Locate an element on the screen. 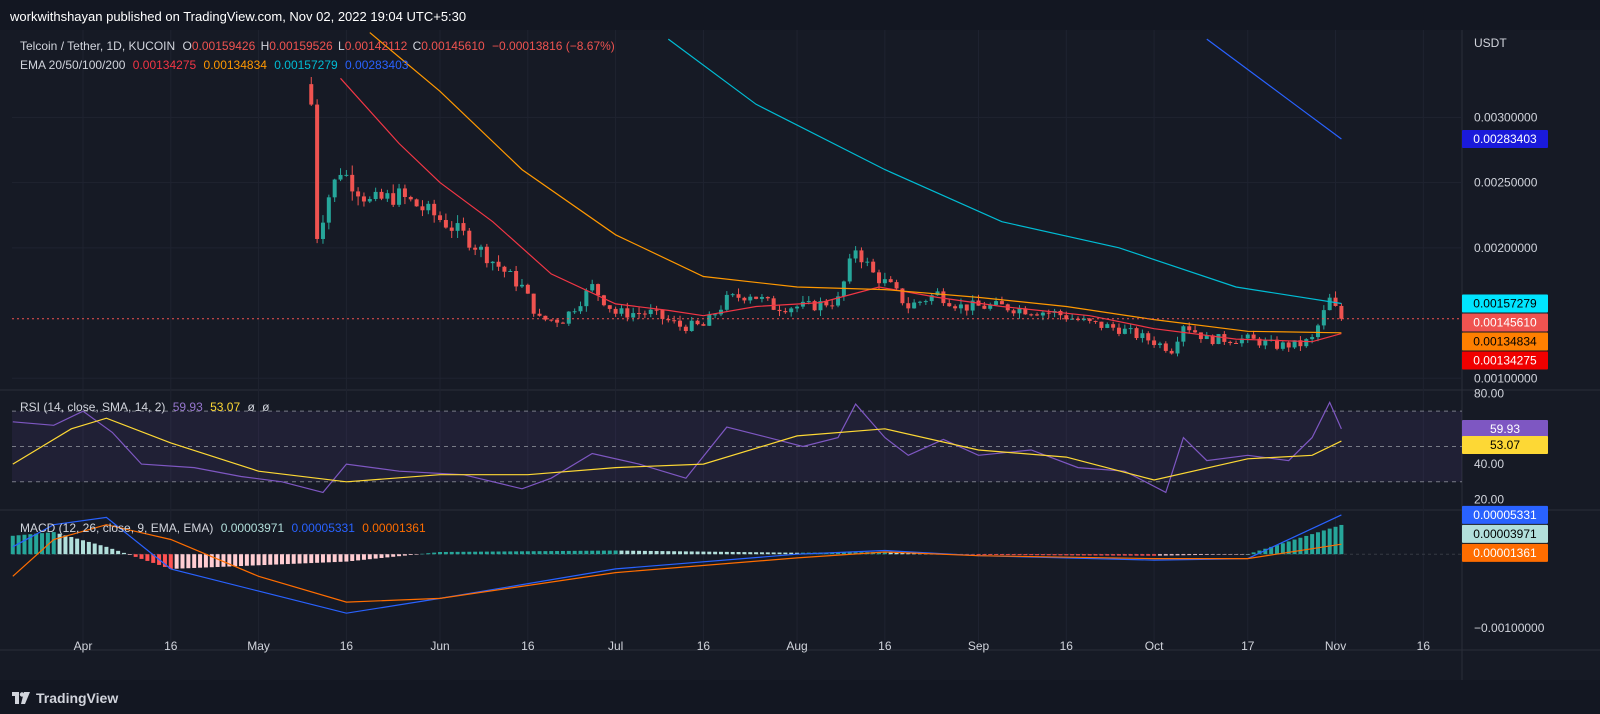 This screenshot has height=714, width=1600. time-axis-label: Jul is located at coordinates (615, 646).